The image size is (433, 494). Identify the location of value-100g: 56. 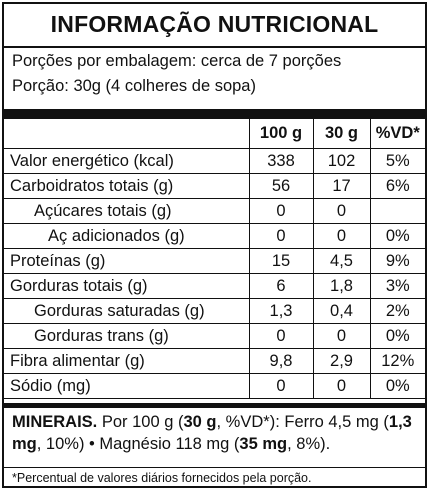
(281, 186).